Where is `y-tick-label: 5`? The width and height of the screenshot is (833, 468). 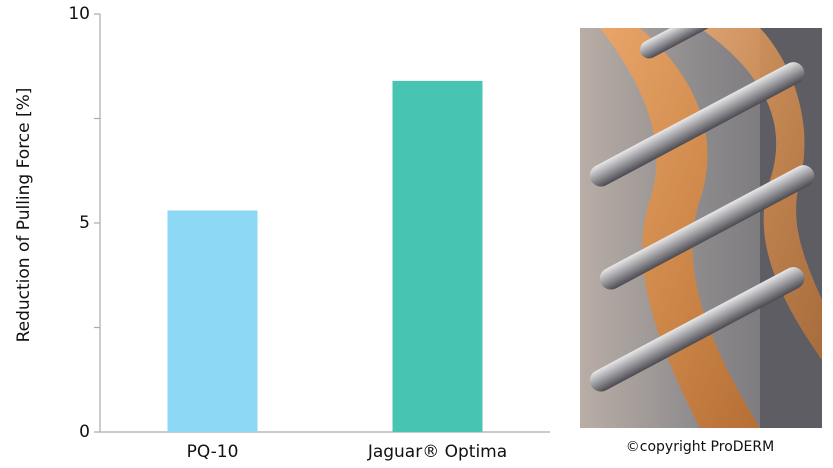 y-tick-label: 5 is located at coordinates (84, 223).